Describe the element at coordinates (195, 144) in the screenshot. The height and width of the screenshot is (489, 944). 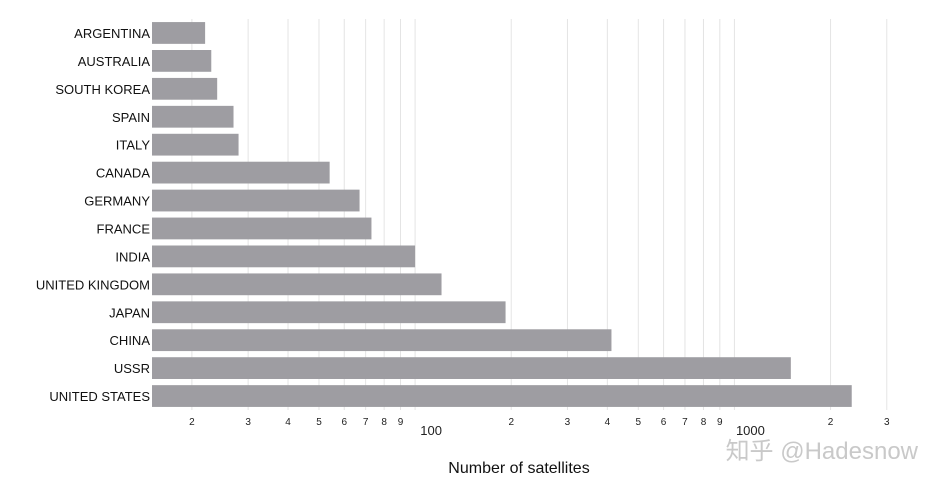
I see `bar-italy` at that location.